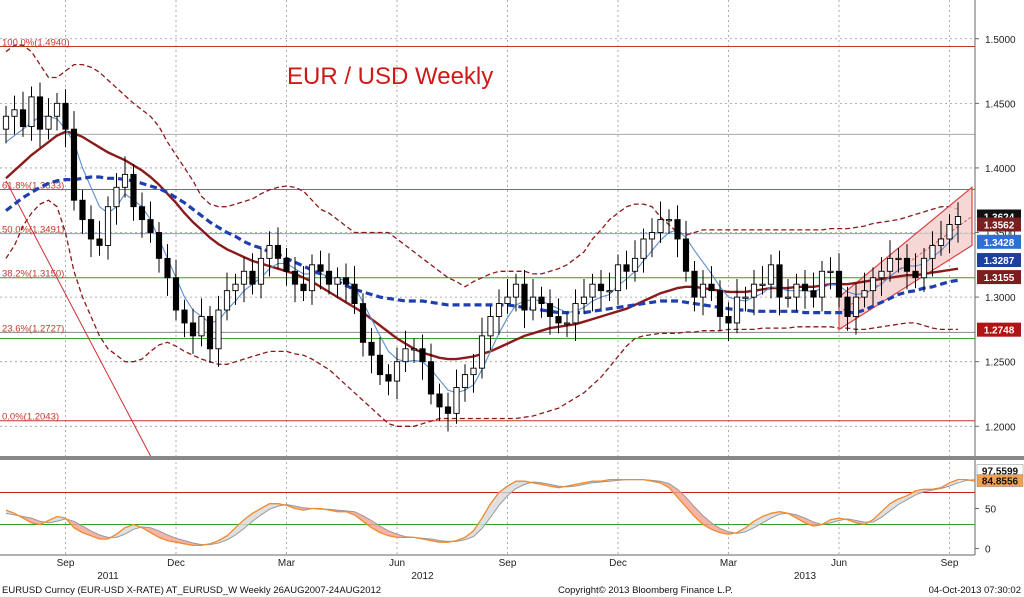  Describe the element at coordinates (999, 331) in the screenshot. I see `price-tag-label: 1.2748` at that location.